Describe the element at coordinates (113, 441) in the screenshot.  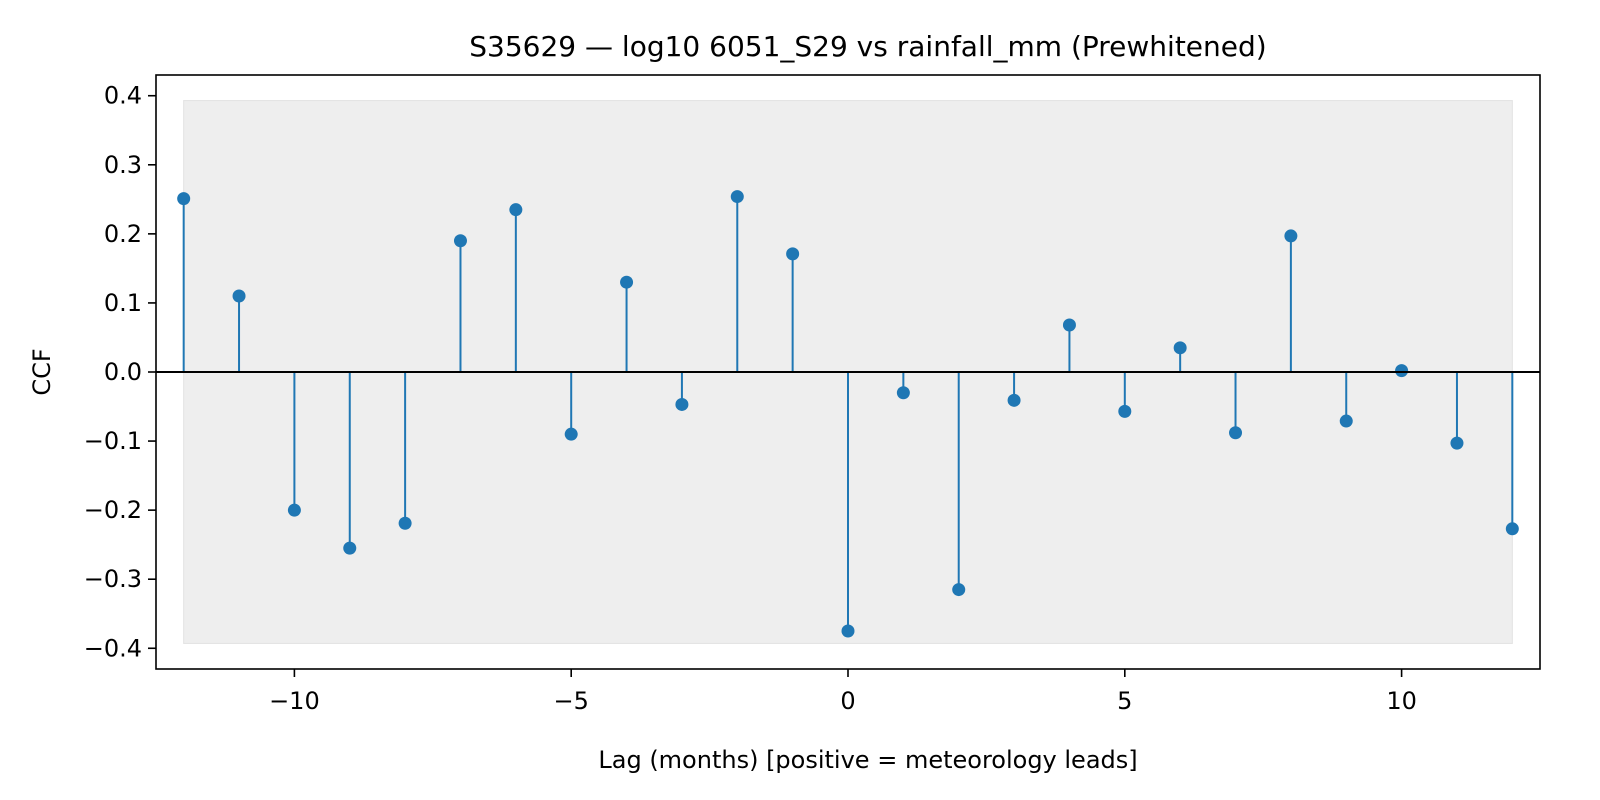
I see `y-tick-label: −0.1` at that location.